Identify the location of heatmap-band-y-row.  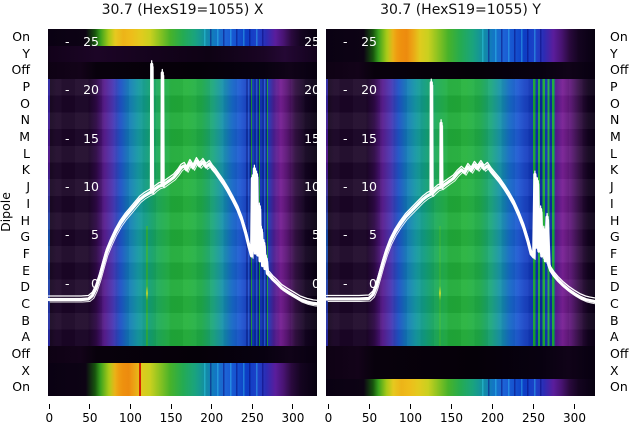
(182, 54).